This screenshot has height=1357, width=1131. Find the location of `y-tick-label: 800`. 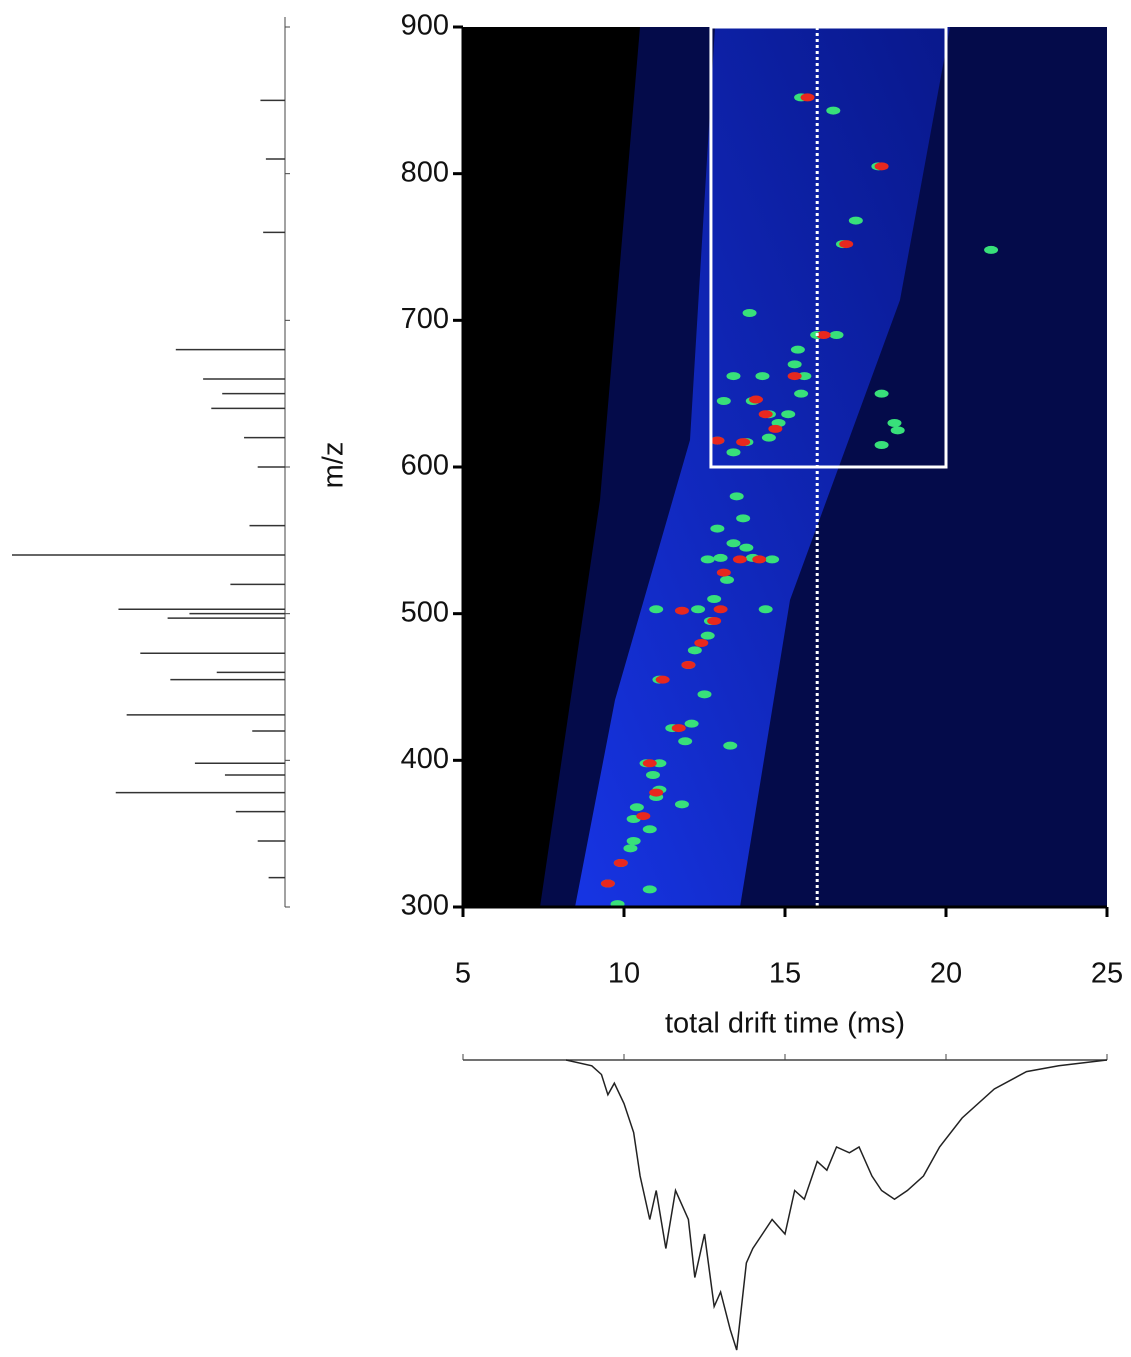

y-tick-label: 800 is located at coordinates (425, 172).